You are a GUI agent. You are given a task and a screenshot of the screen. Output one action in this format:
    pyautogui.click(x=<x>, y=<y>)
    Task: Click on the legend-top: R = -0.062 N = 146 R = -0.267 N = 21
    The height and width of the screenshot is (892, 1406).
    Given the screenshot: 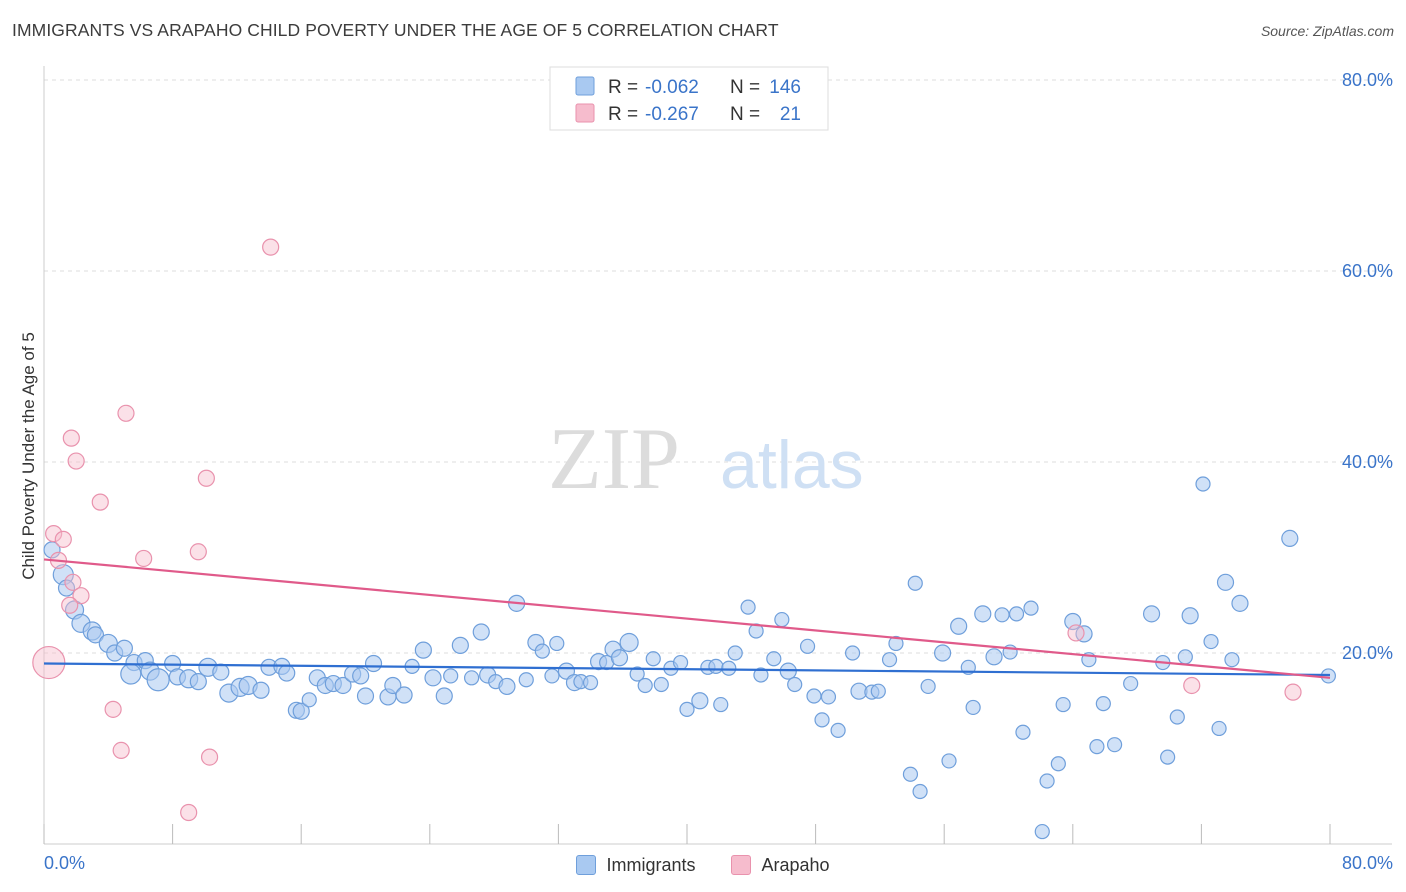 What is the action you would take?
    pyautogui.click(x=689, y=98)
    